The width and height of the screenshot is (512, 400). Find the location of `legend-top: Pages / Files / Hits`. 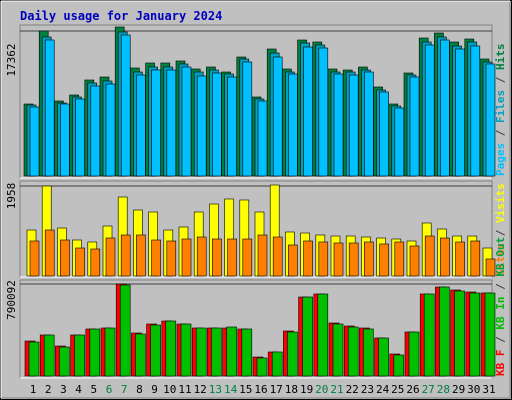

legend-top: Pages / Files / Hits is located at coordinates (500, 110).